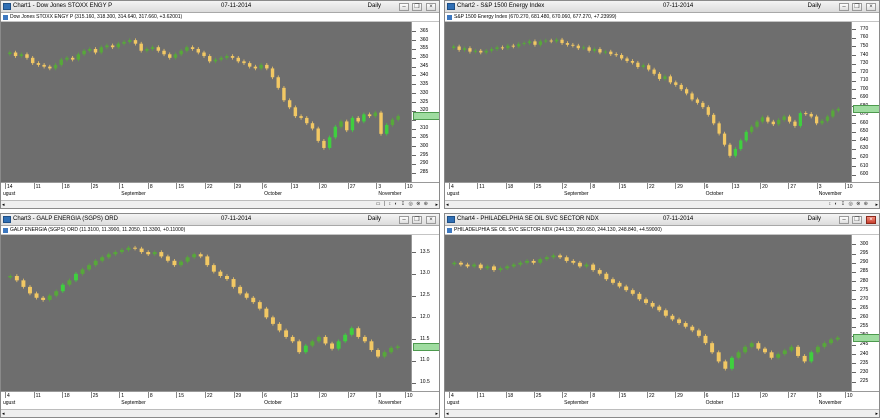 Image resolution: width=880 pixels, height=418 pixels. What do you see at coordinates (453, 403) in the screenshot?
I see `month-label: ugust` at bounding box center [453, 403].